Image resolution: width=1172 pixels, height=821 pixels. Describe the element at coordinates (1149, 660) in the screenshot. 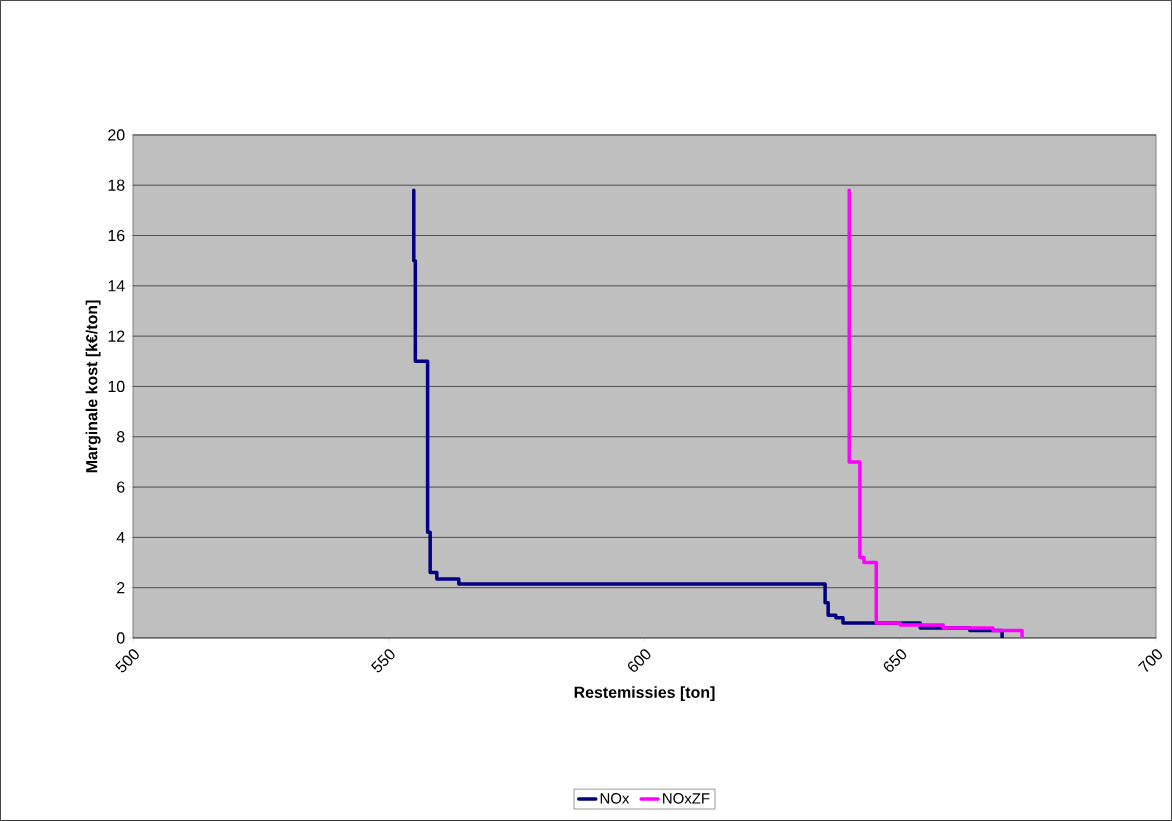

I see `x-tick-label: 700` at that location.